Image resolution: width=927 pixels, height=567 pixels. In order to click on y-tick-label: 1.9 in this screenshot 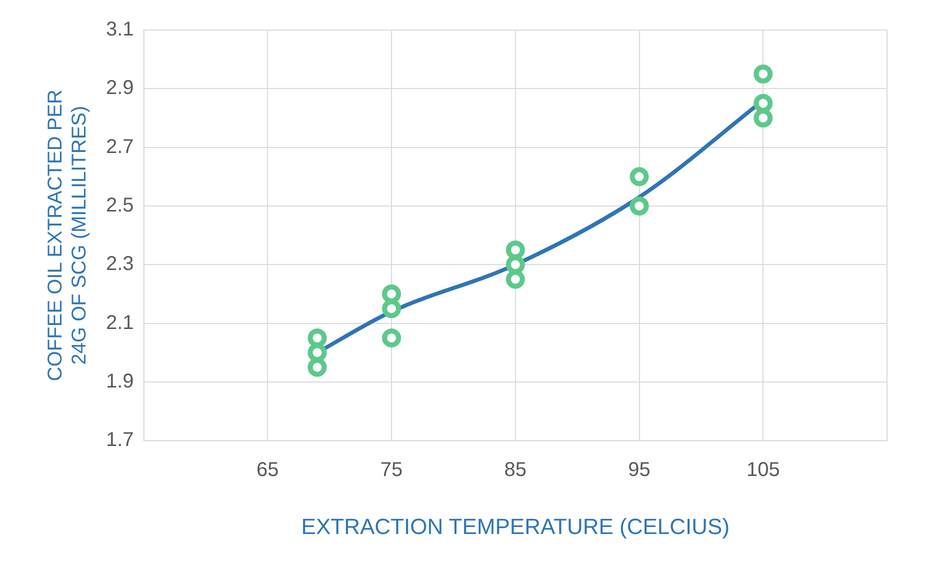, I will do `click(120, 381)`.